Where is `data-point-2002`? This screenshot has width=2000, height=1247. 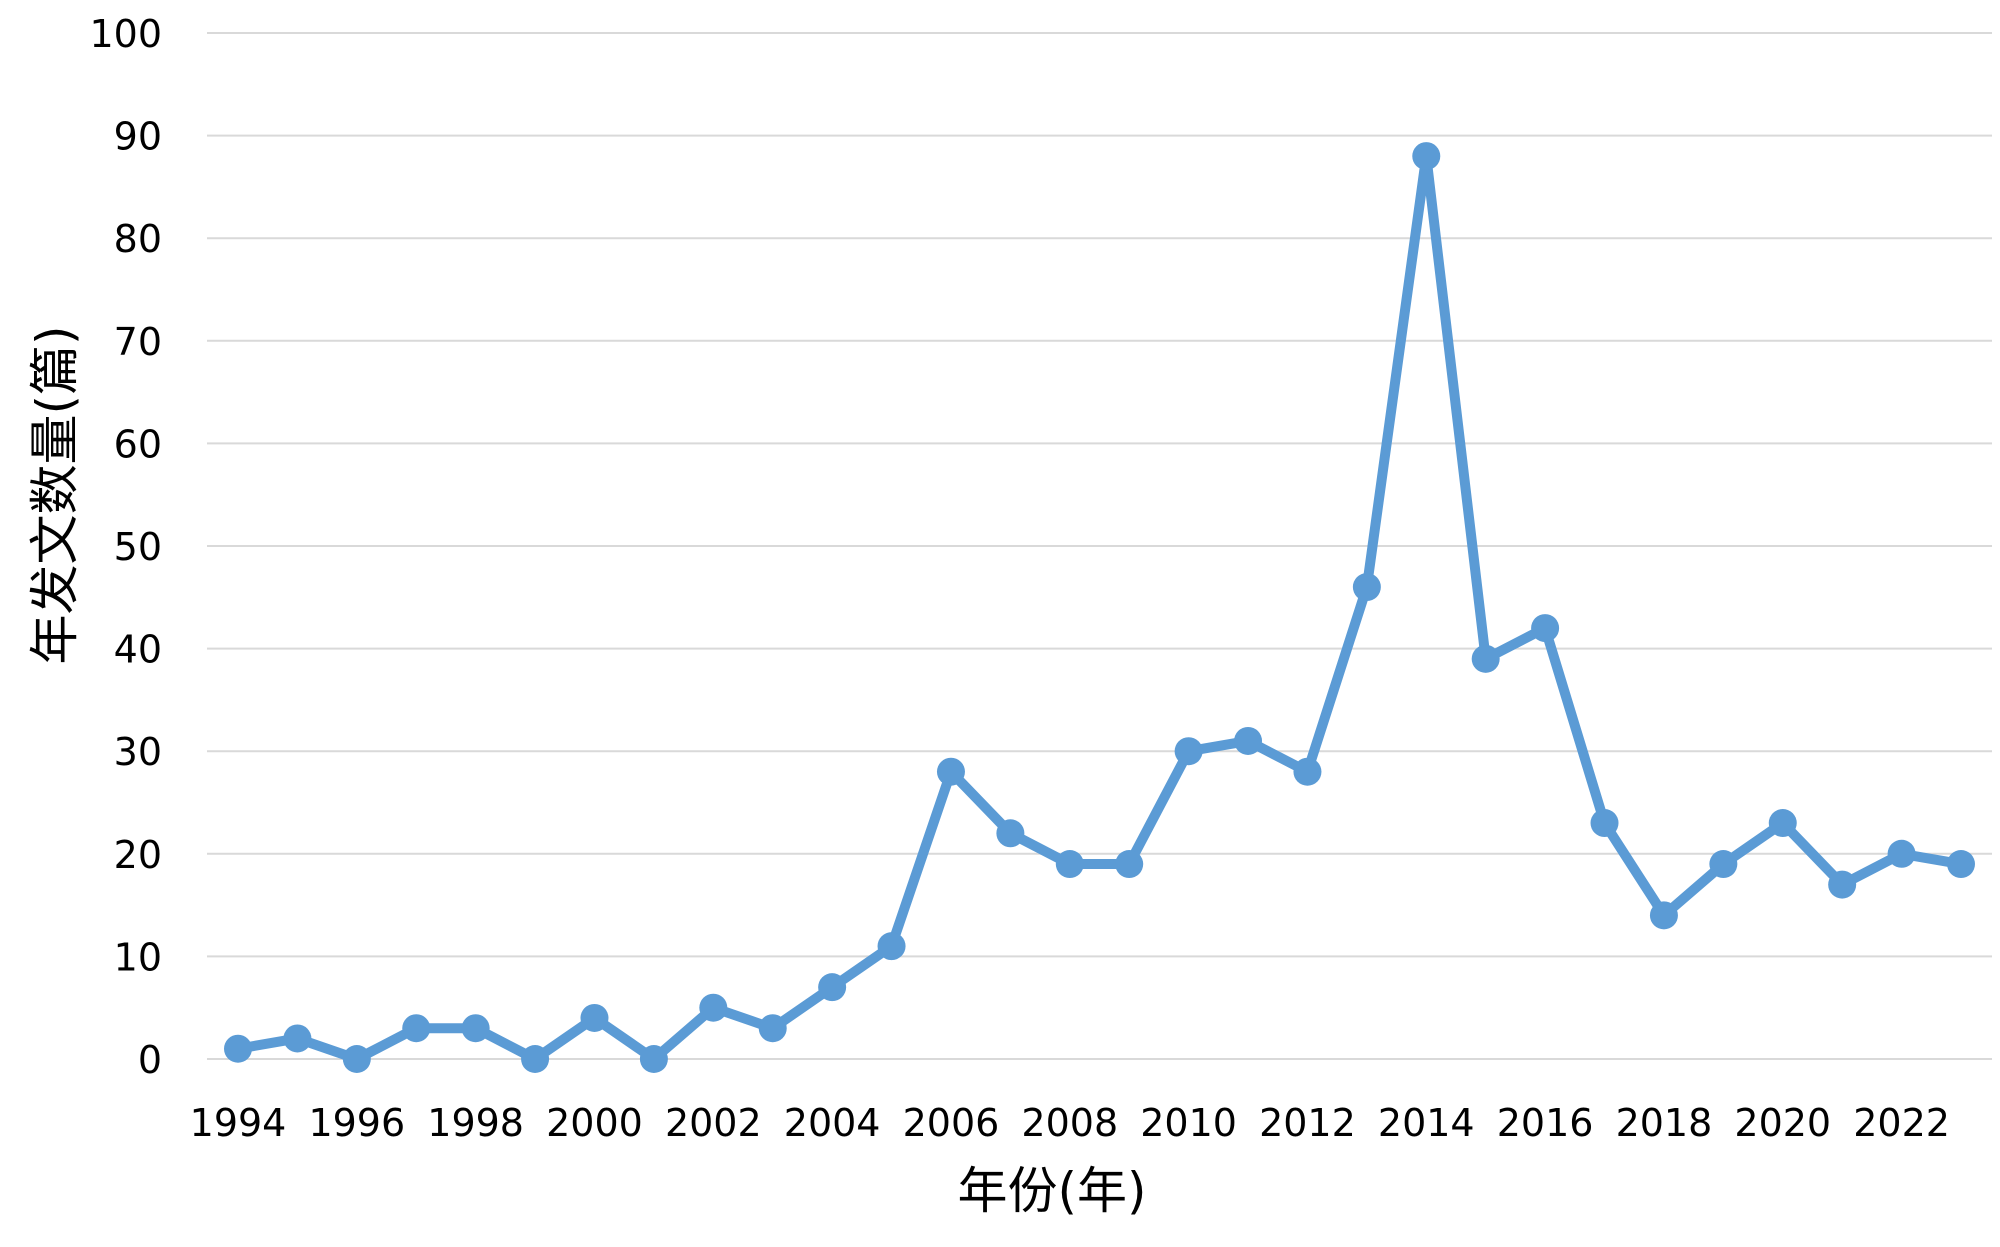 data-point-2002 is located at coordinates (713, 1007).